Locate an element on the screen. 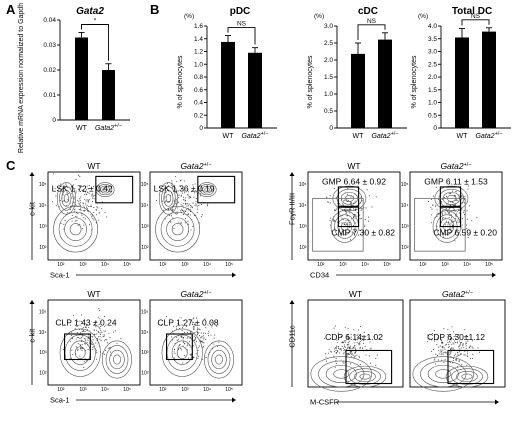 The image size is (520, 421). flow-plot-cdp-gata2: Gata2+/− CDP 6.30±1.12 is located at coordinates (457, 340).